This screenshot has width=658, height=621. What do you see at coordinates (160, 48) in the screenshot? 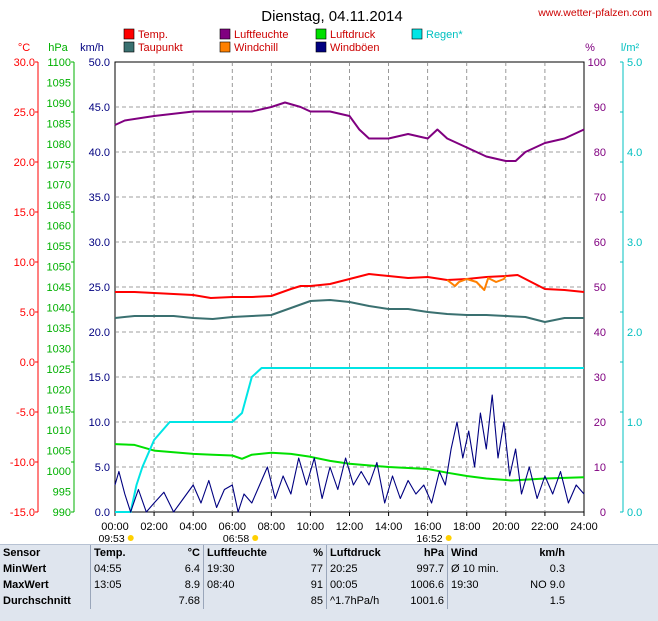
I see `legend-label: Taupunkt` at bounding box center [160, 48].